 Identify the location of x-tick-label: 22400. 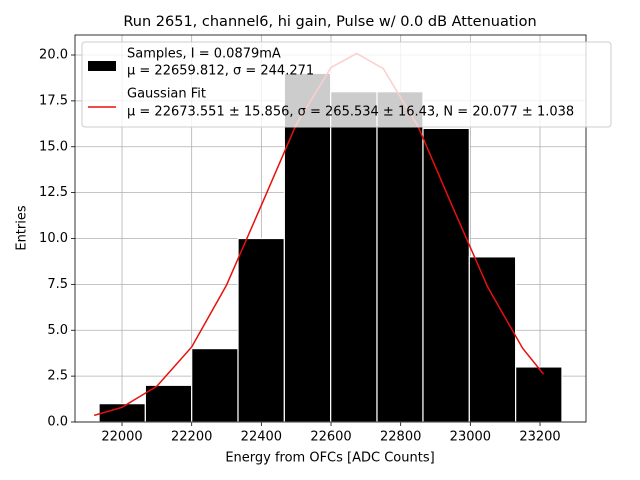
(261, 437).